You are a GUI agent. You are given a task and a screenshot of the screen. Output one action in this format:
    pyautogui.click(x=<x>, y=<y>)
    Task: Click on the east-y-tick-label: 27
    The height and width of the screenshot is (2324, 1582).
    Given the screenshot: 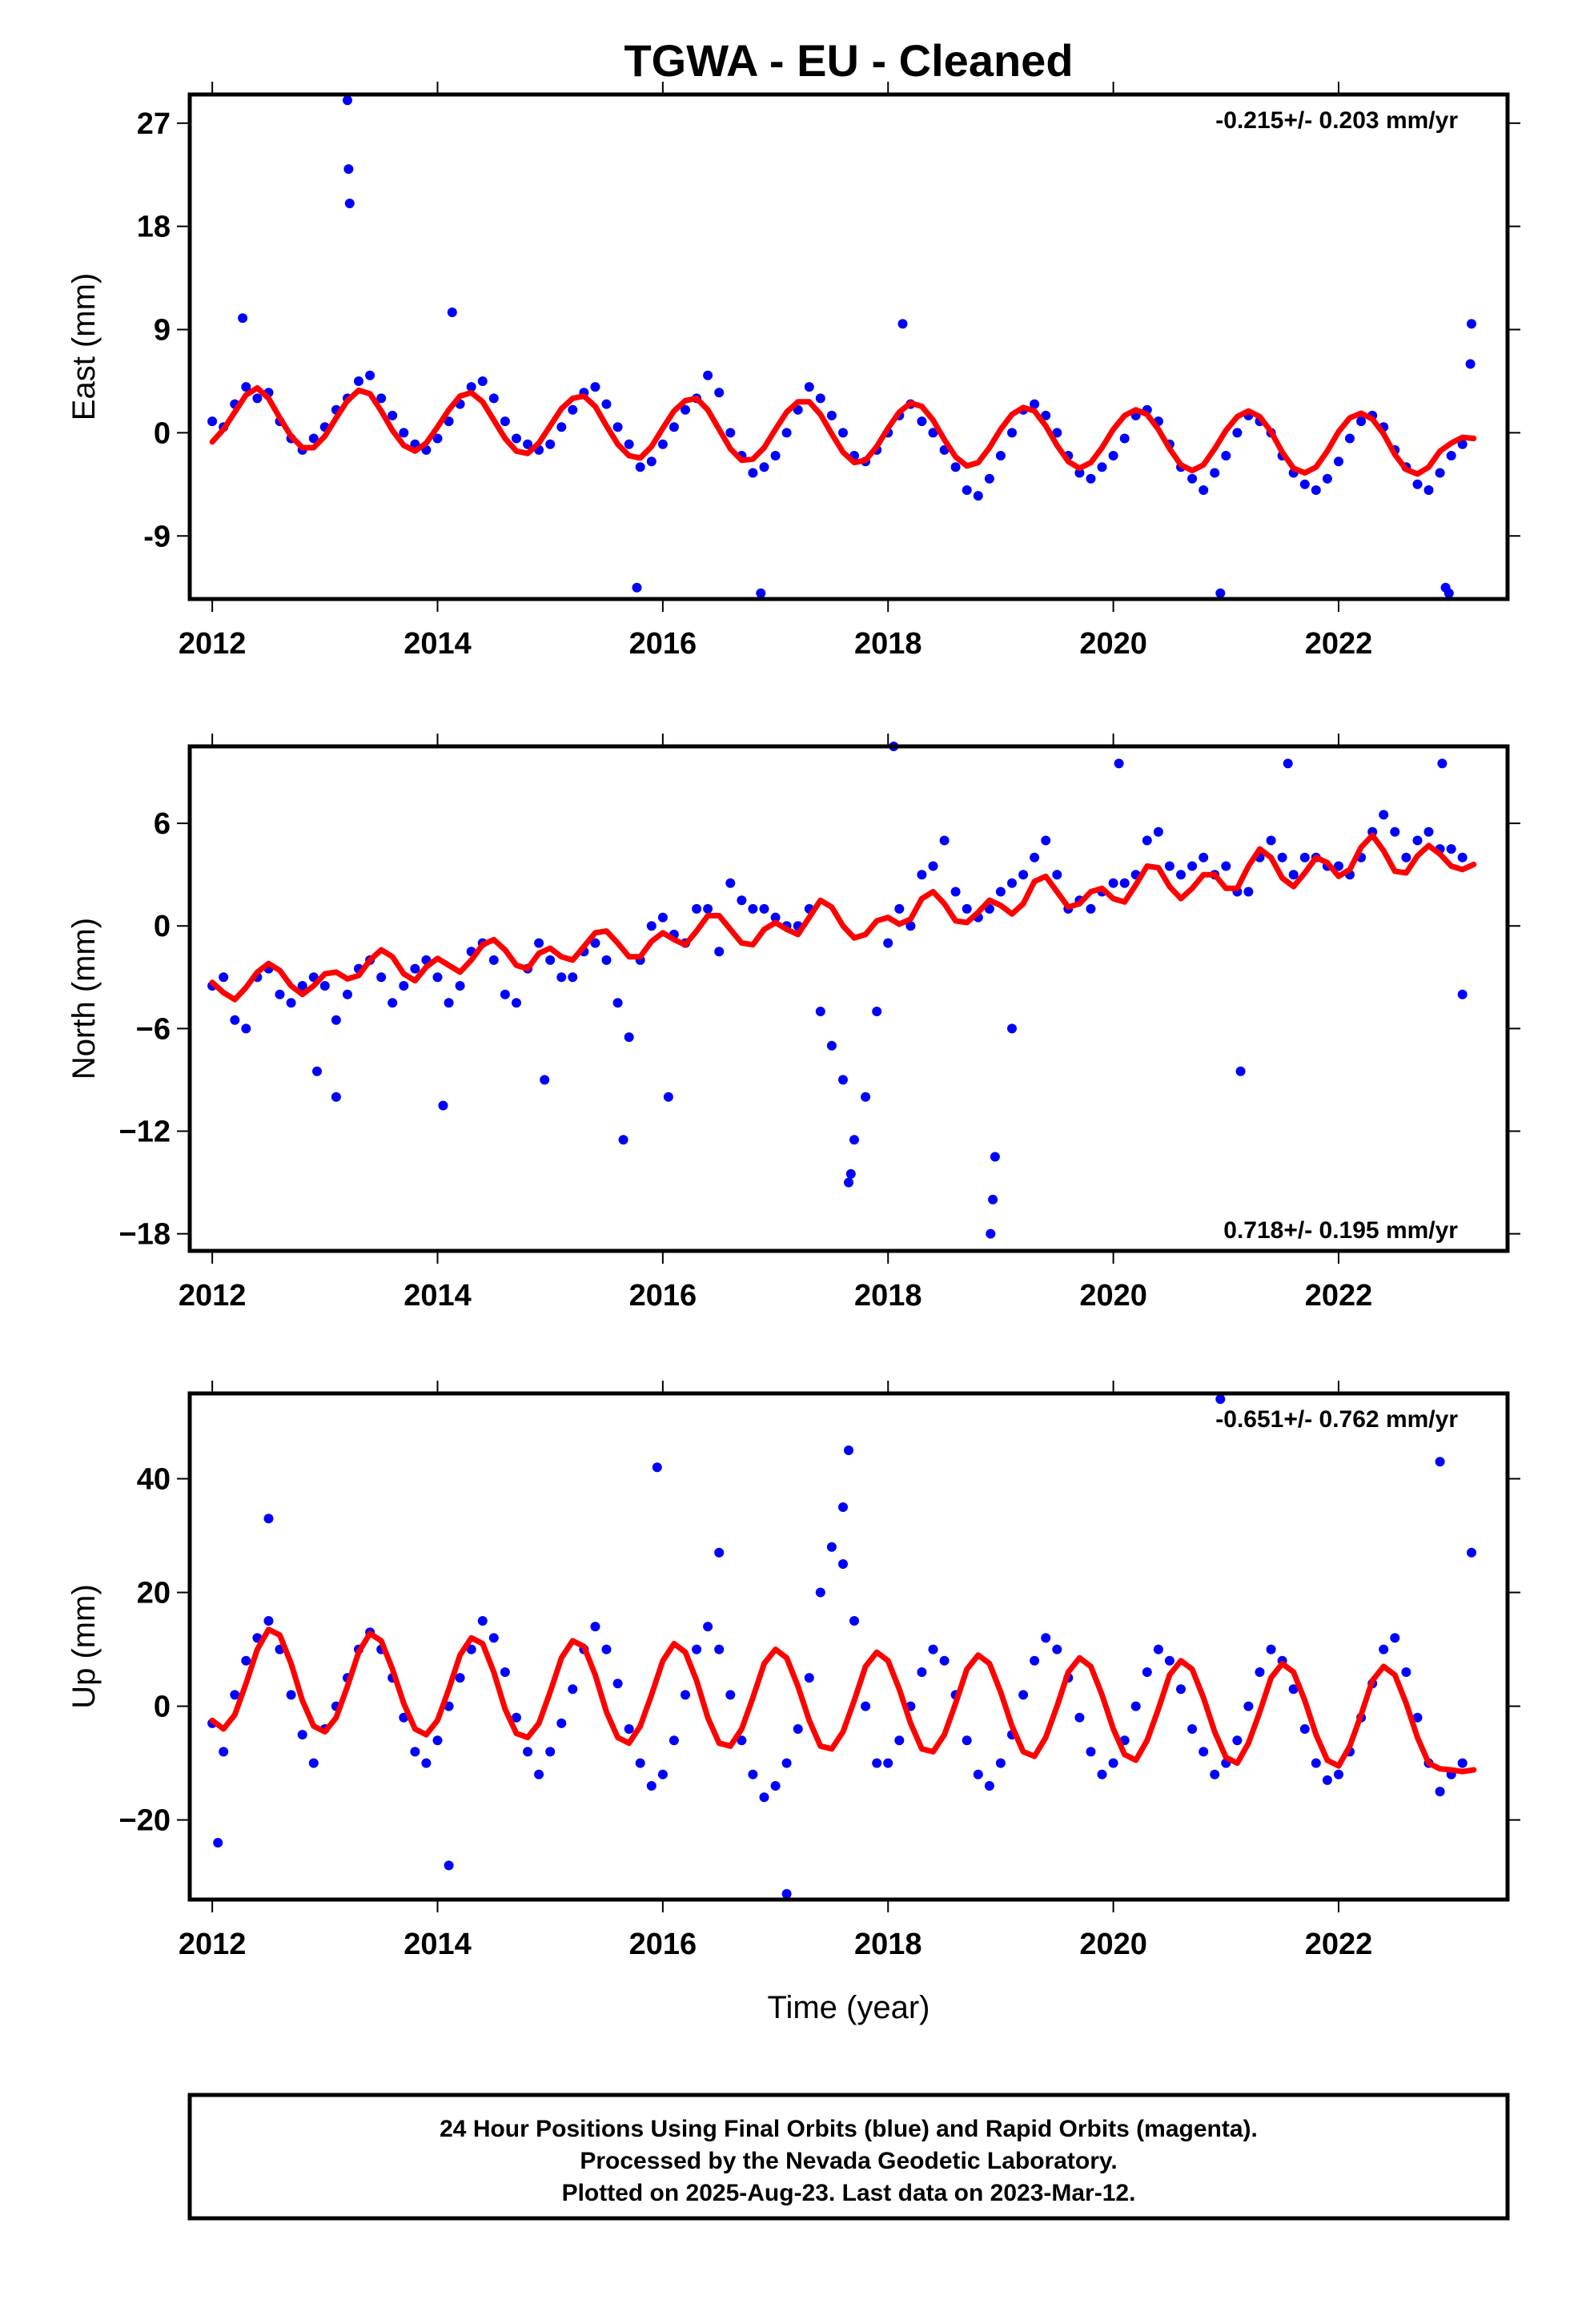 What is the action you would take?
    pyautogui.click(x=154, y=124)
    